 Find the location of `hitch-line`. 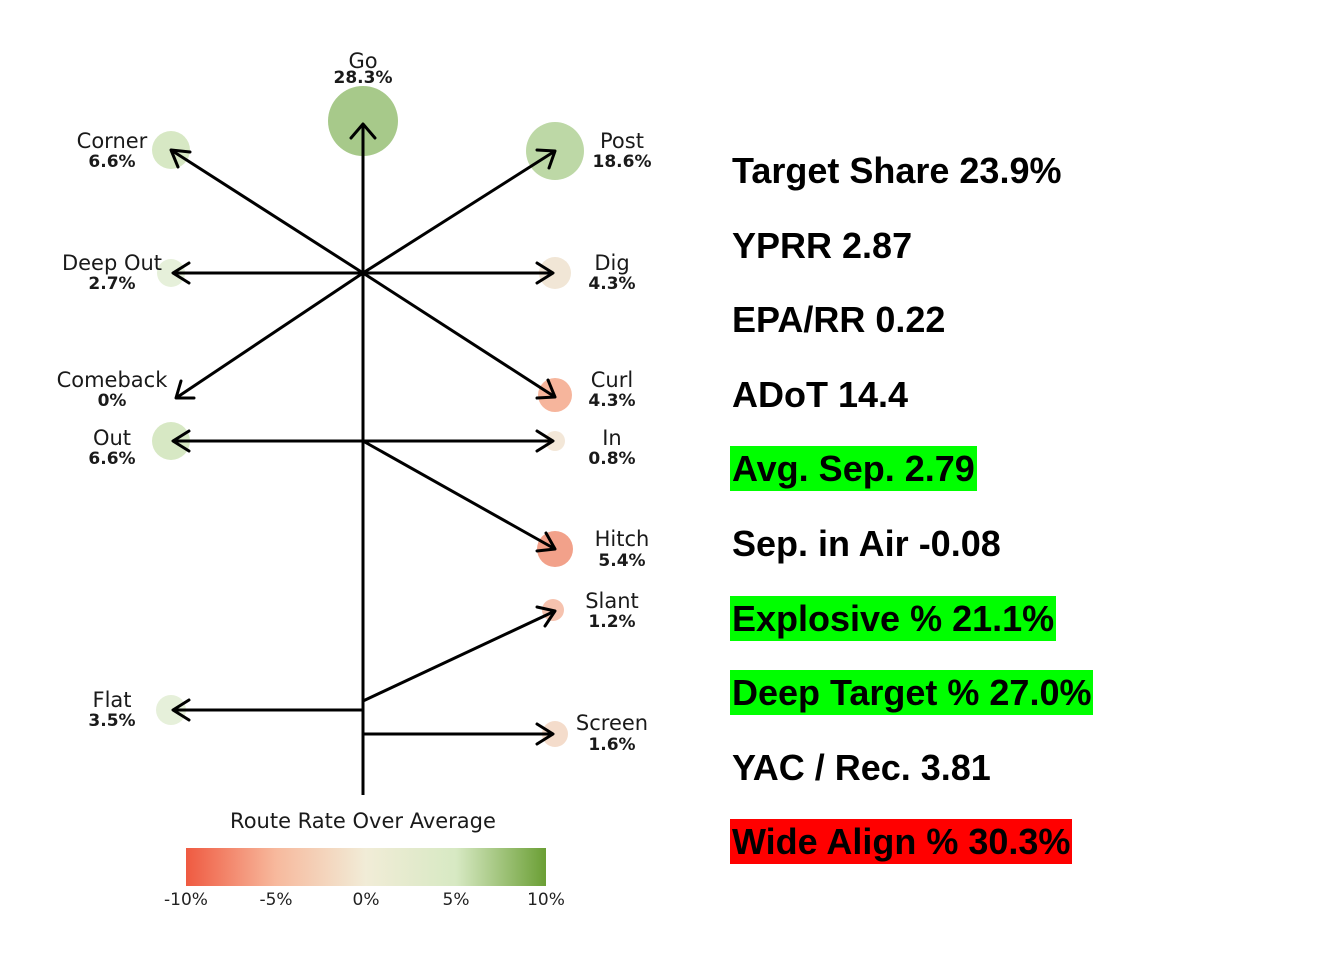

hitch-line is located at coordinates (459, 495).